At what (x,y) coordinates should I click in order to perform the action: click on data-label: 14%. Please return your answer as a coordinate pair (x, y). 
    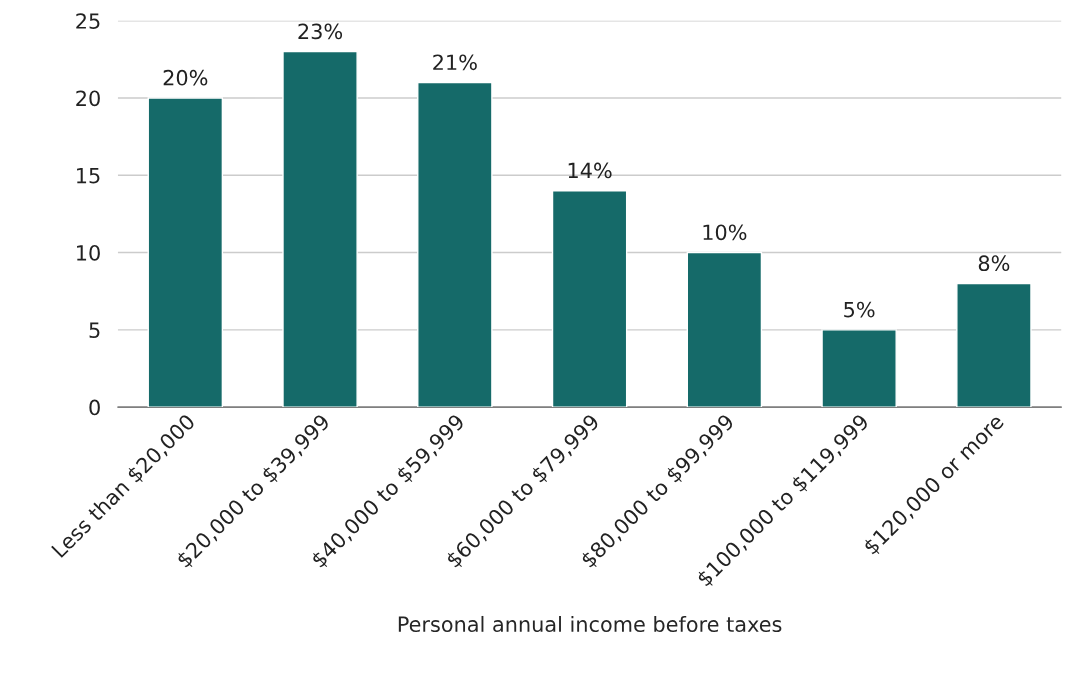
    Looking at the image, I should click on (590, 170).